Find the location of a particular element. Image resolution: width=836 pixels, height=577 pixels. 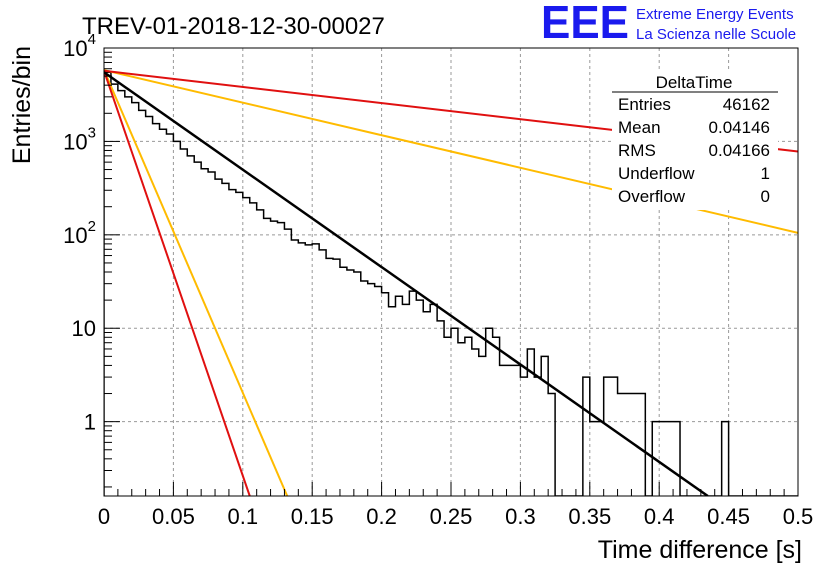

x-tick-label: 0.45 is located at coordinates (728, 516).